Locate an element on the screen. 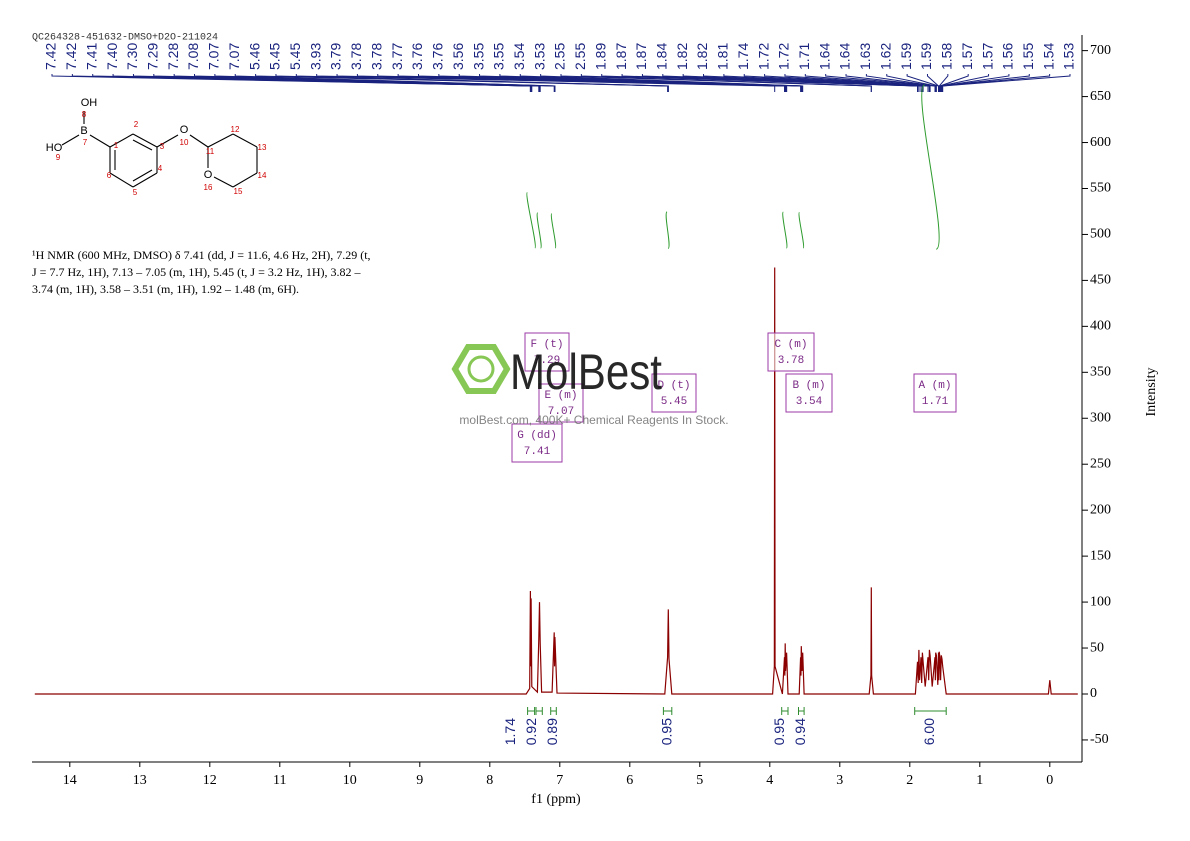  peak-label: 1.81 is located at coordinates (723, 56).